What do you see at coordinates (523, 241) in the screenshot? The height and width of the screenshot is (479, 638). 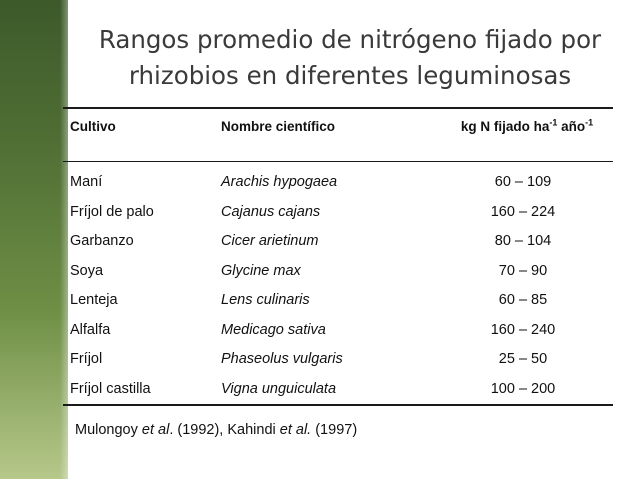 I see `range-cell: 80 – 104` at bounding box center [523, 241].